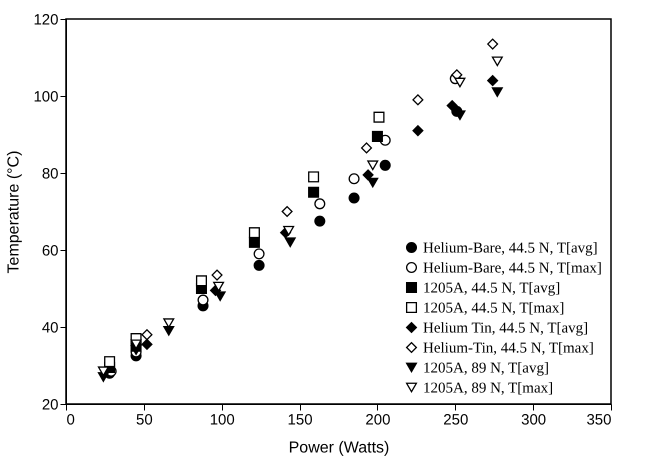 The image size is (666, 468). I want to click on legend-label: Helium-Tin, 44.5 N, T[max], so click(508, 348).